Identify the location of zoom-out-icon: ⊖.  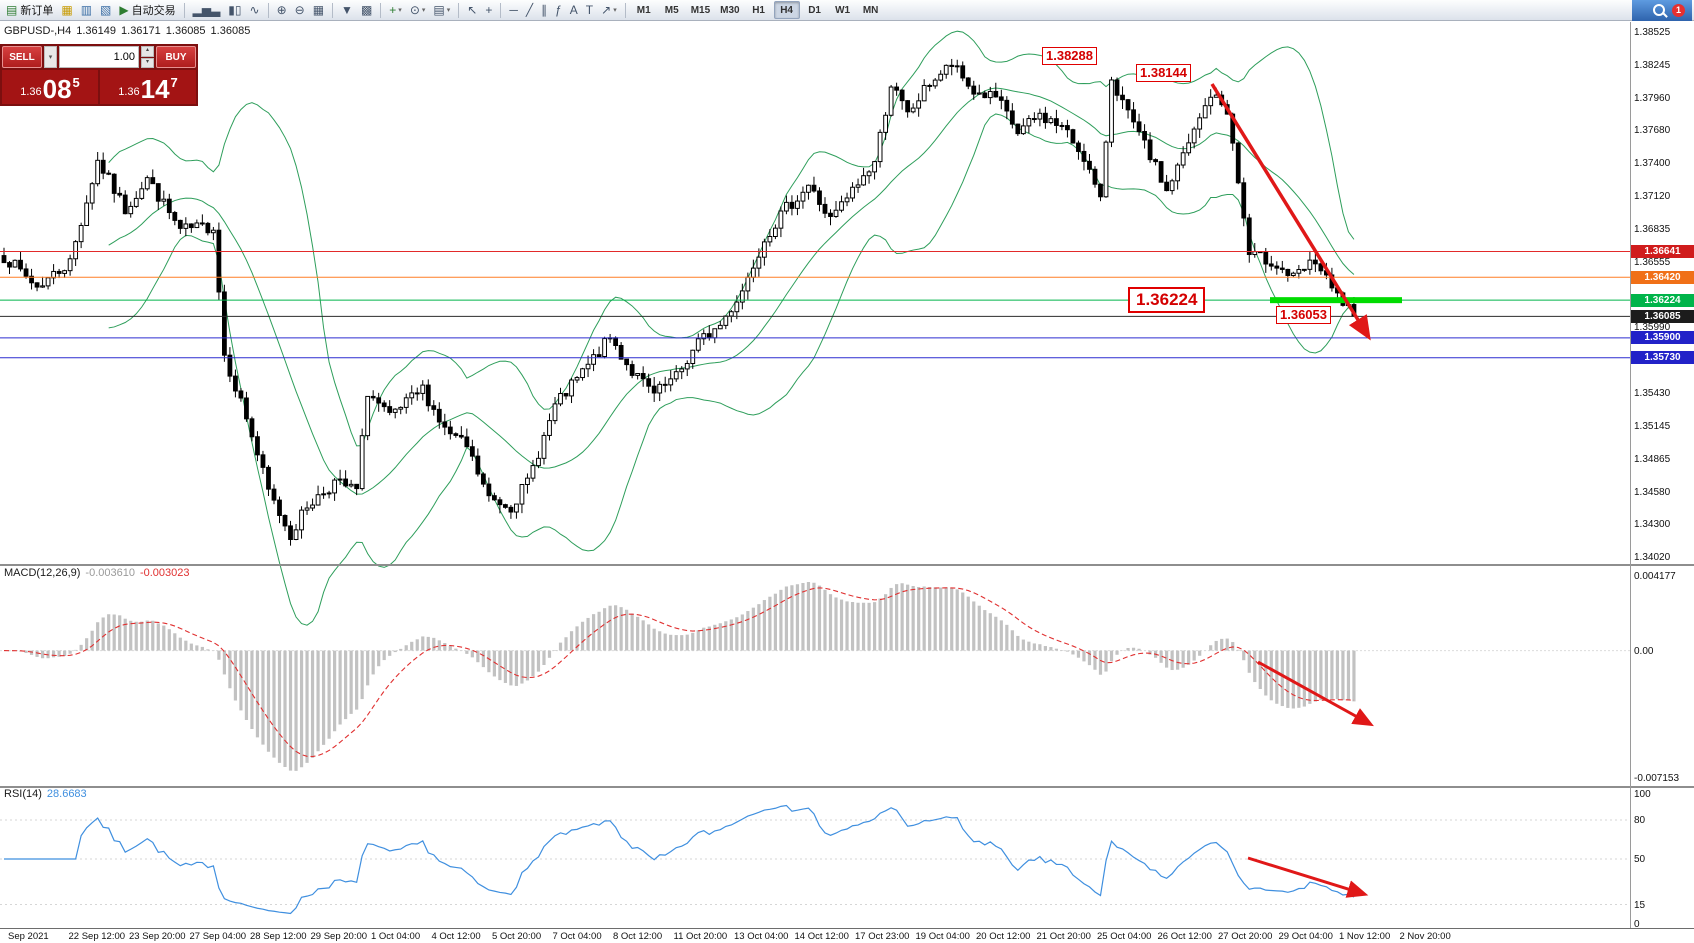
(299, 10).